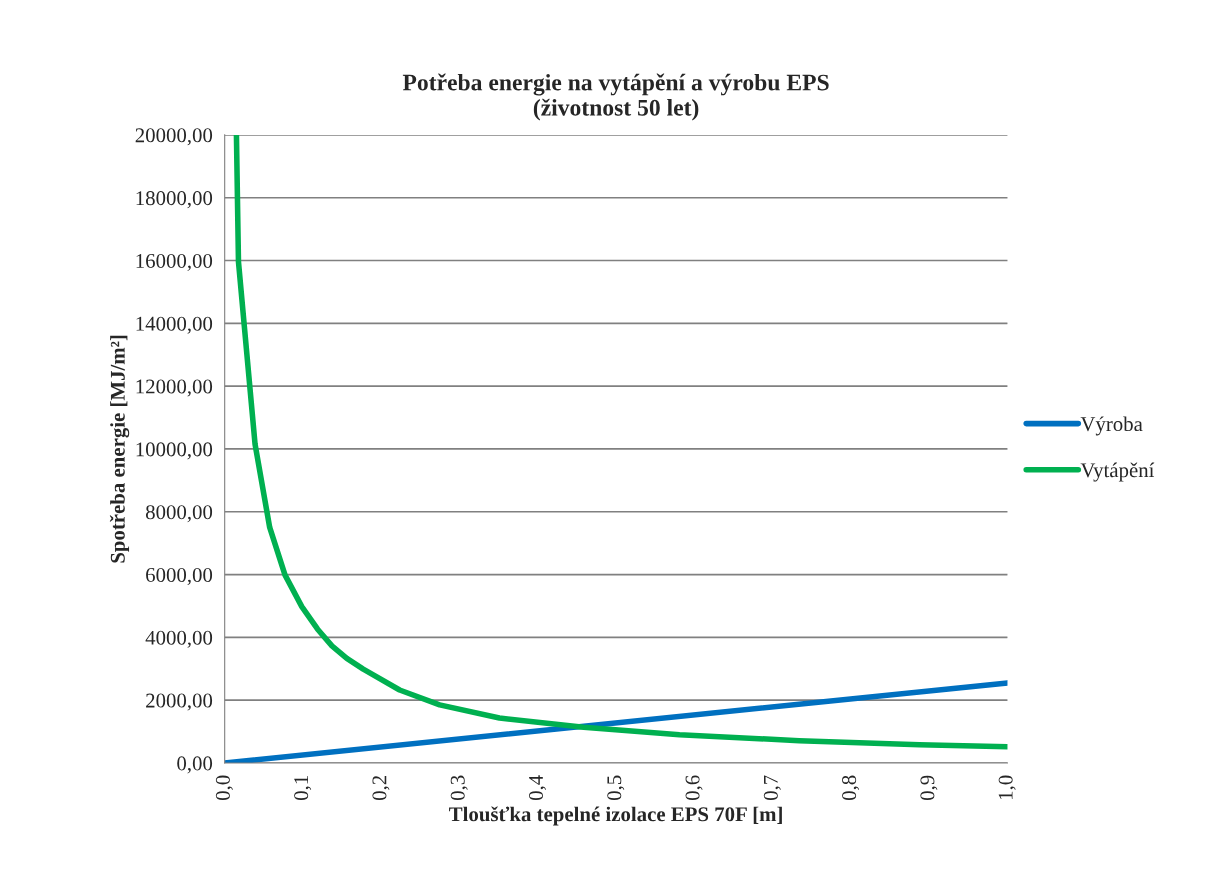 The height and width of the screenshot is (876, 1208). Describe the element at coordinates (179, 639) in the screenshot. I see `y-tick-label: 4000,00` at that location.